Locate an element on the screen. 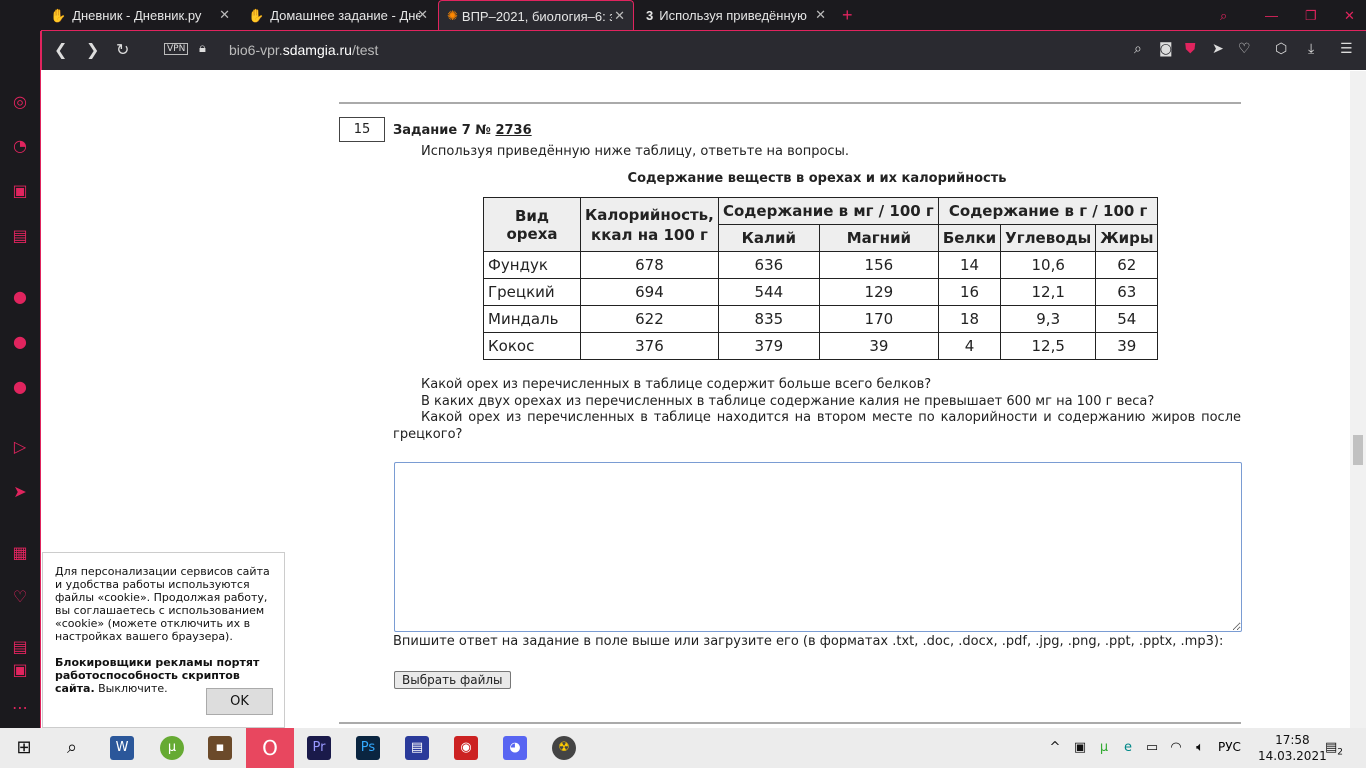 This screenshot has width=1366, height=768. table-cell: 54 is located at coordinates (1127, 319).